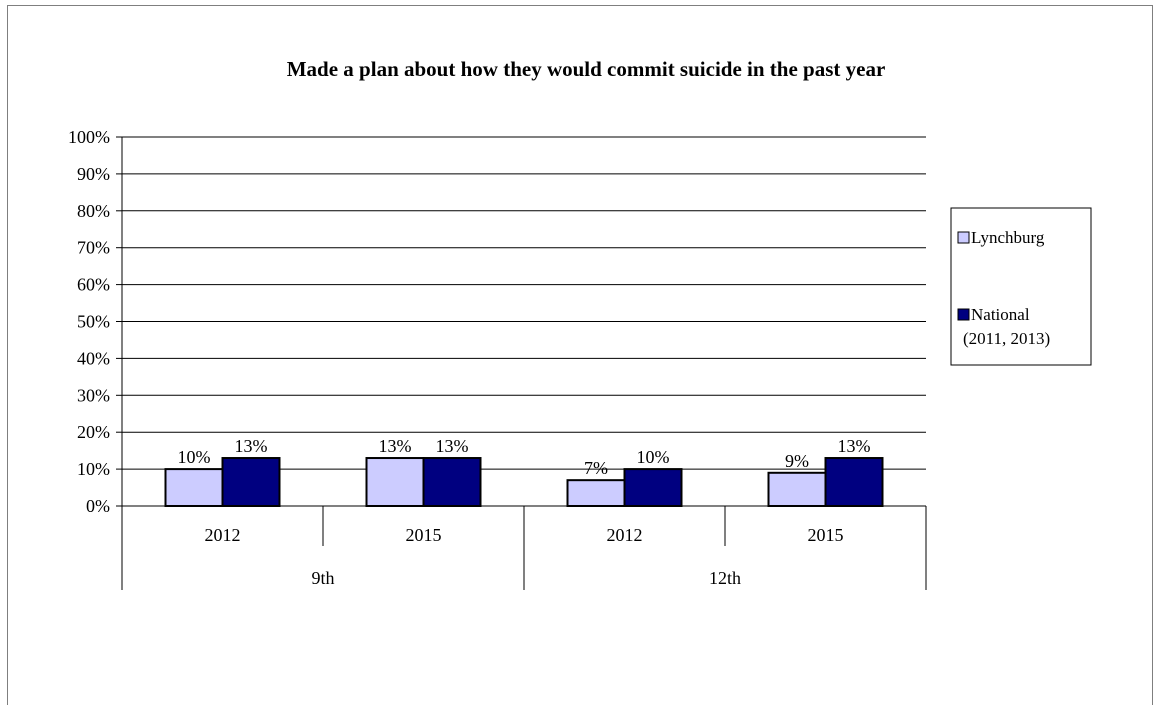 The height and width of the screenshot is (705, 1155). I want to click on data-label: 7%, so click(596, 468).